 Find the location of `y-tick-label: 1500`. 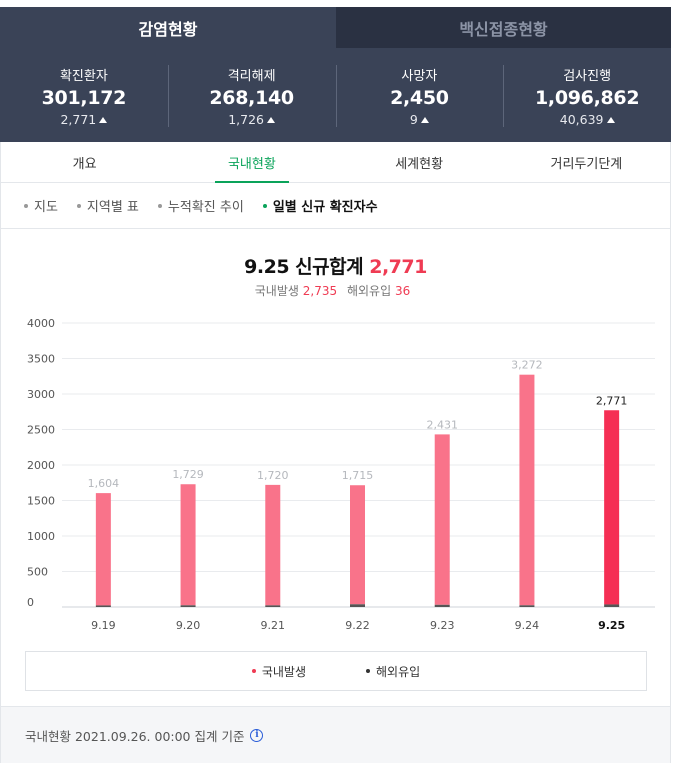

y-tick-label: 1500 is located at coordinates (41, 501).